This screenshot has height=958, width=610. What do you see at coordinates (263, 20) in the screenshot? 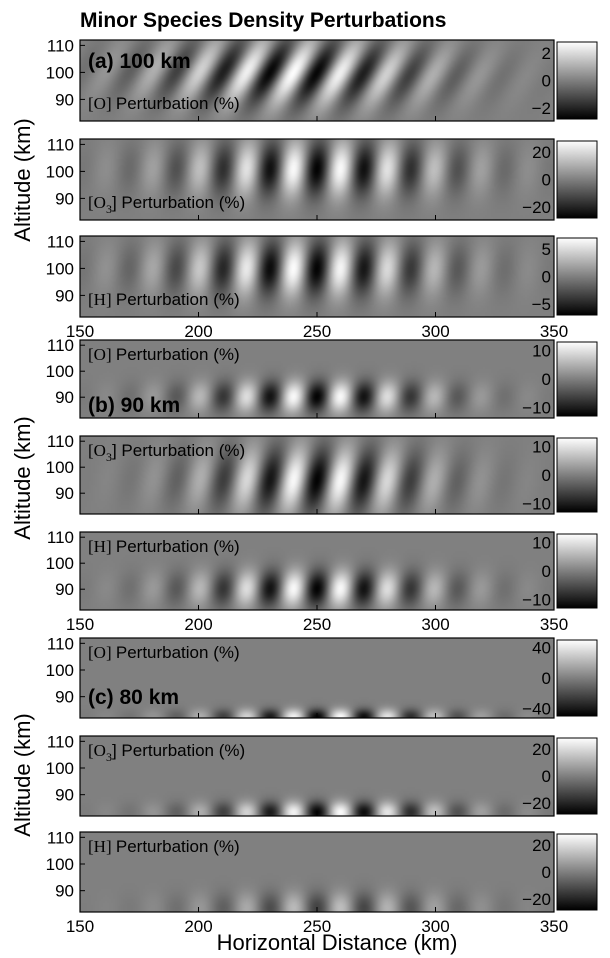
I see `chart-title: Minor Species Density Perturbations` at bounding box center [263, 20].